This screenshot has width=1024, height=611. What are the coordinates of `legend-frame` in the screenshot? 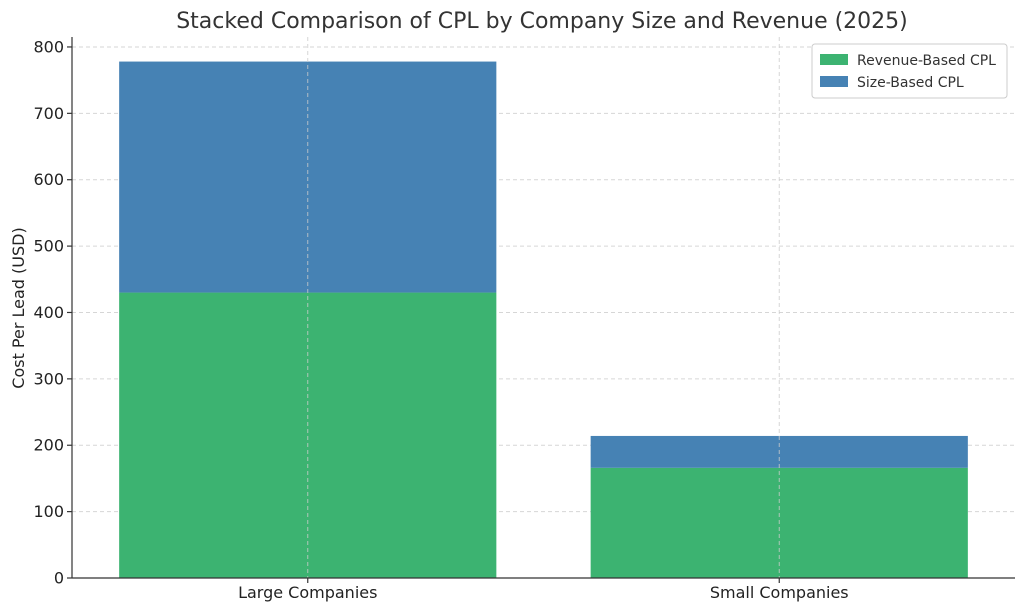 It's located at (909, 71).